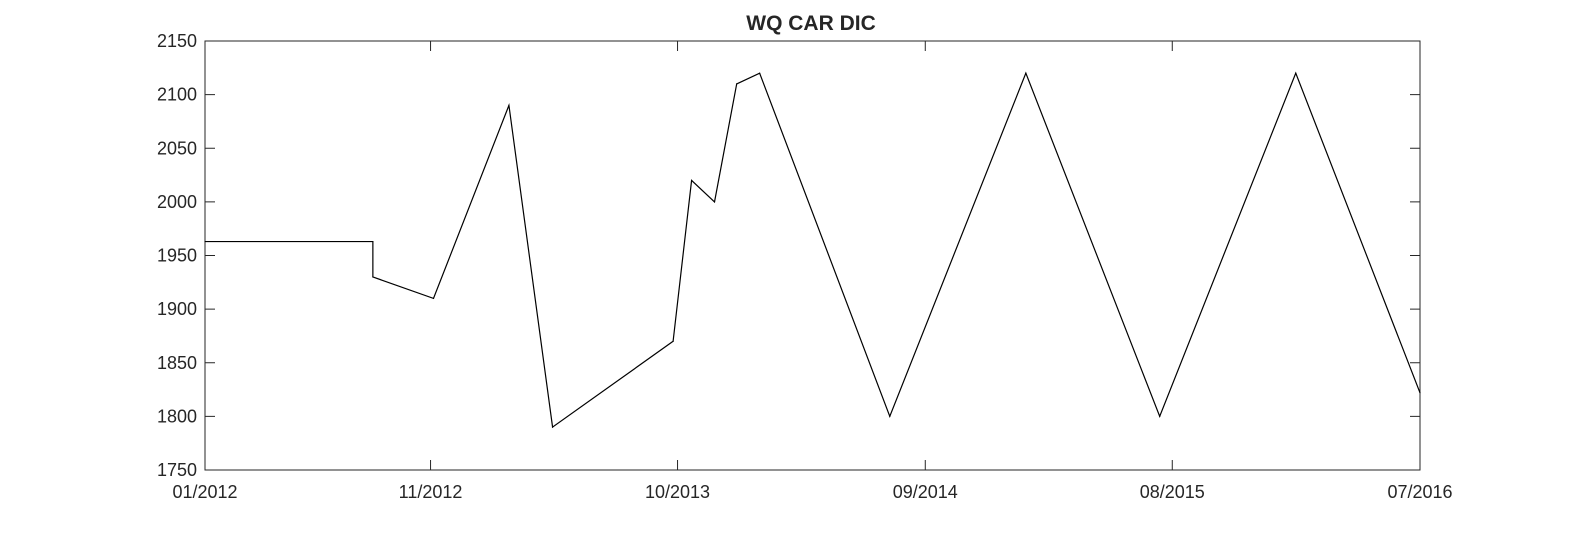 The width and height of the screenshot is (1591, 540). Describe the element at coordinates (204, 492) in the screenshot. I see `x-tick-label: 01/2012` at that location.